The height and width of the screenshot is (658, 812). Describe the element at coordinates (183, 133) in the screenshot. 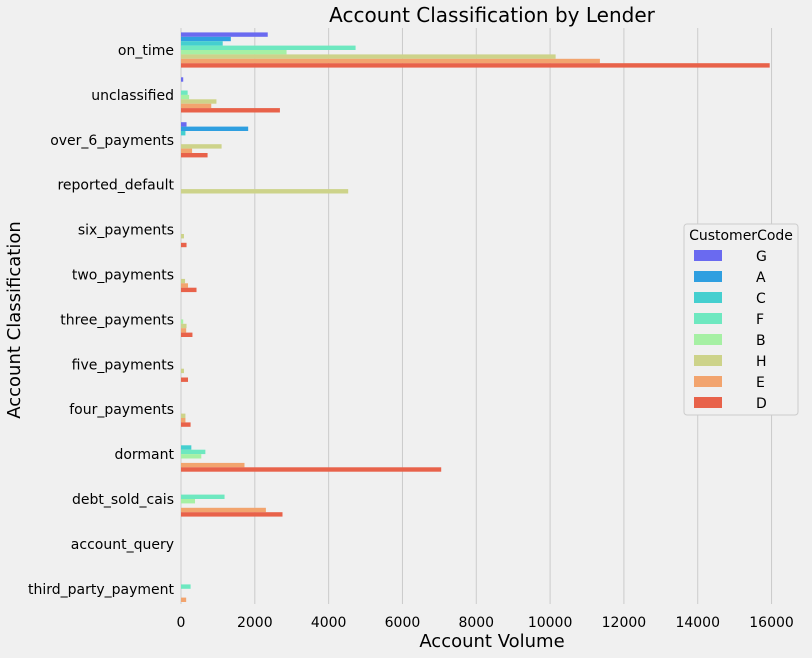

I see `bar-C-over_6_payments` at that location.